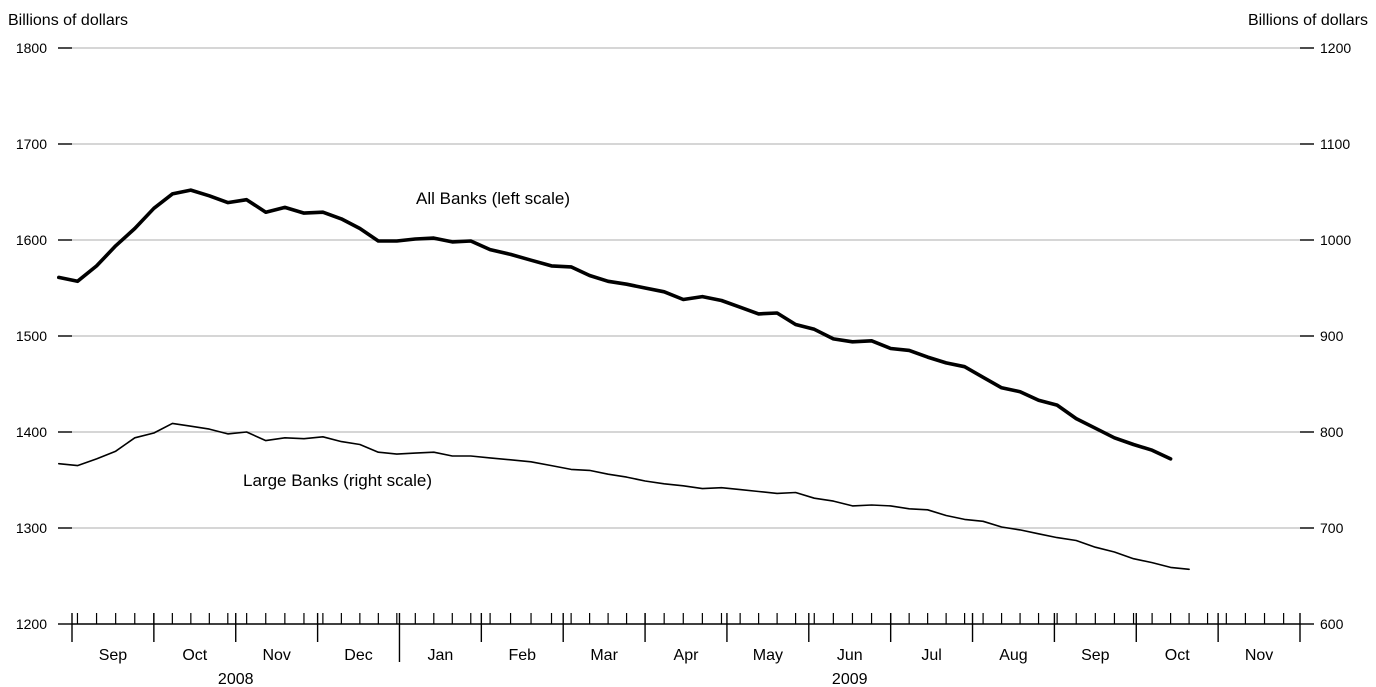 The image size is (1376, 687). Describe the element at coordinates (1335, 48) in the screenshot. I see `right-tick-label: 1200` at that location.